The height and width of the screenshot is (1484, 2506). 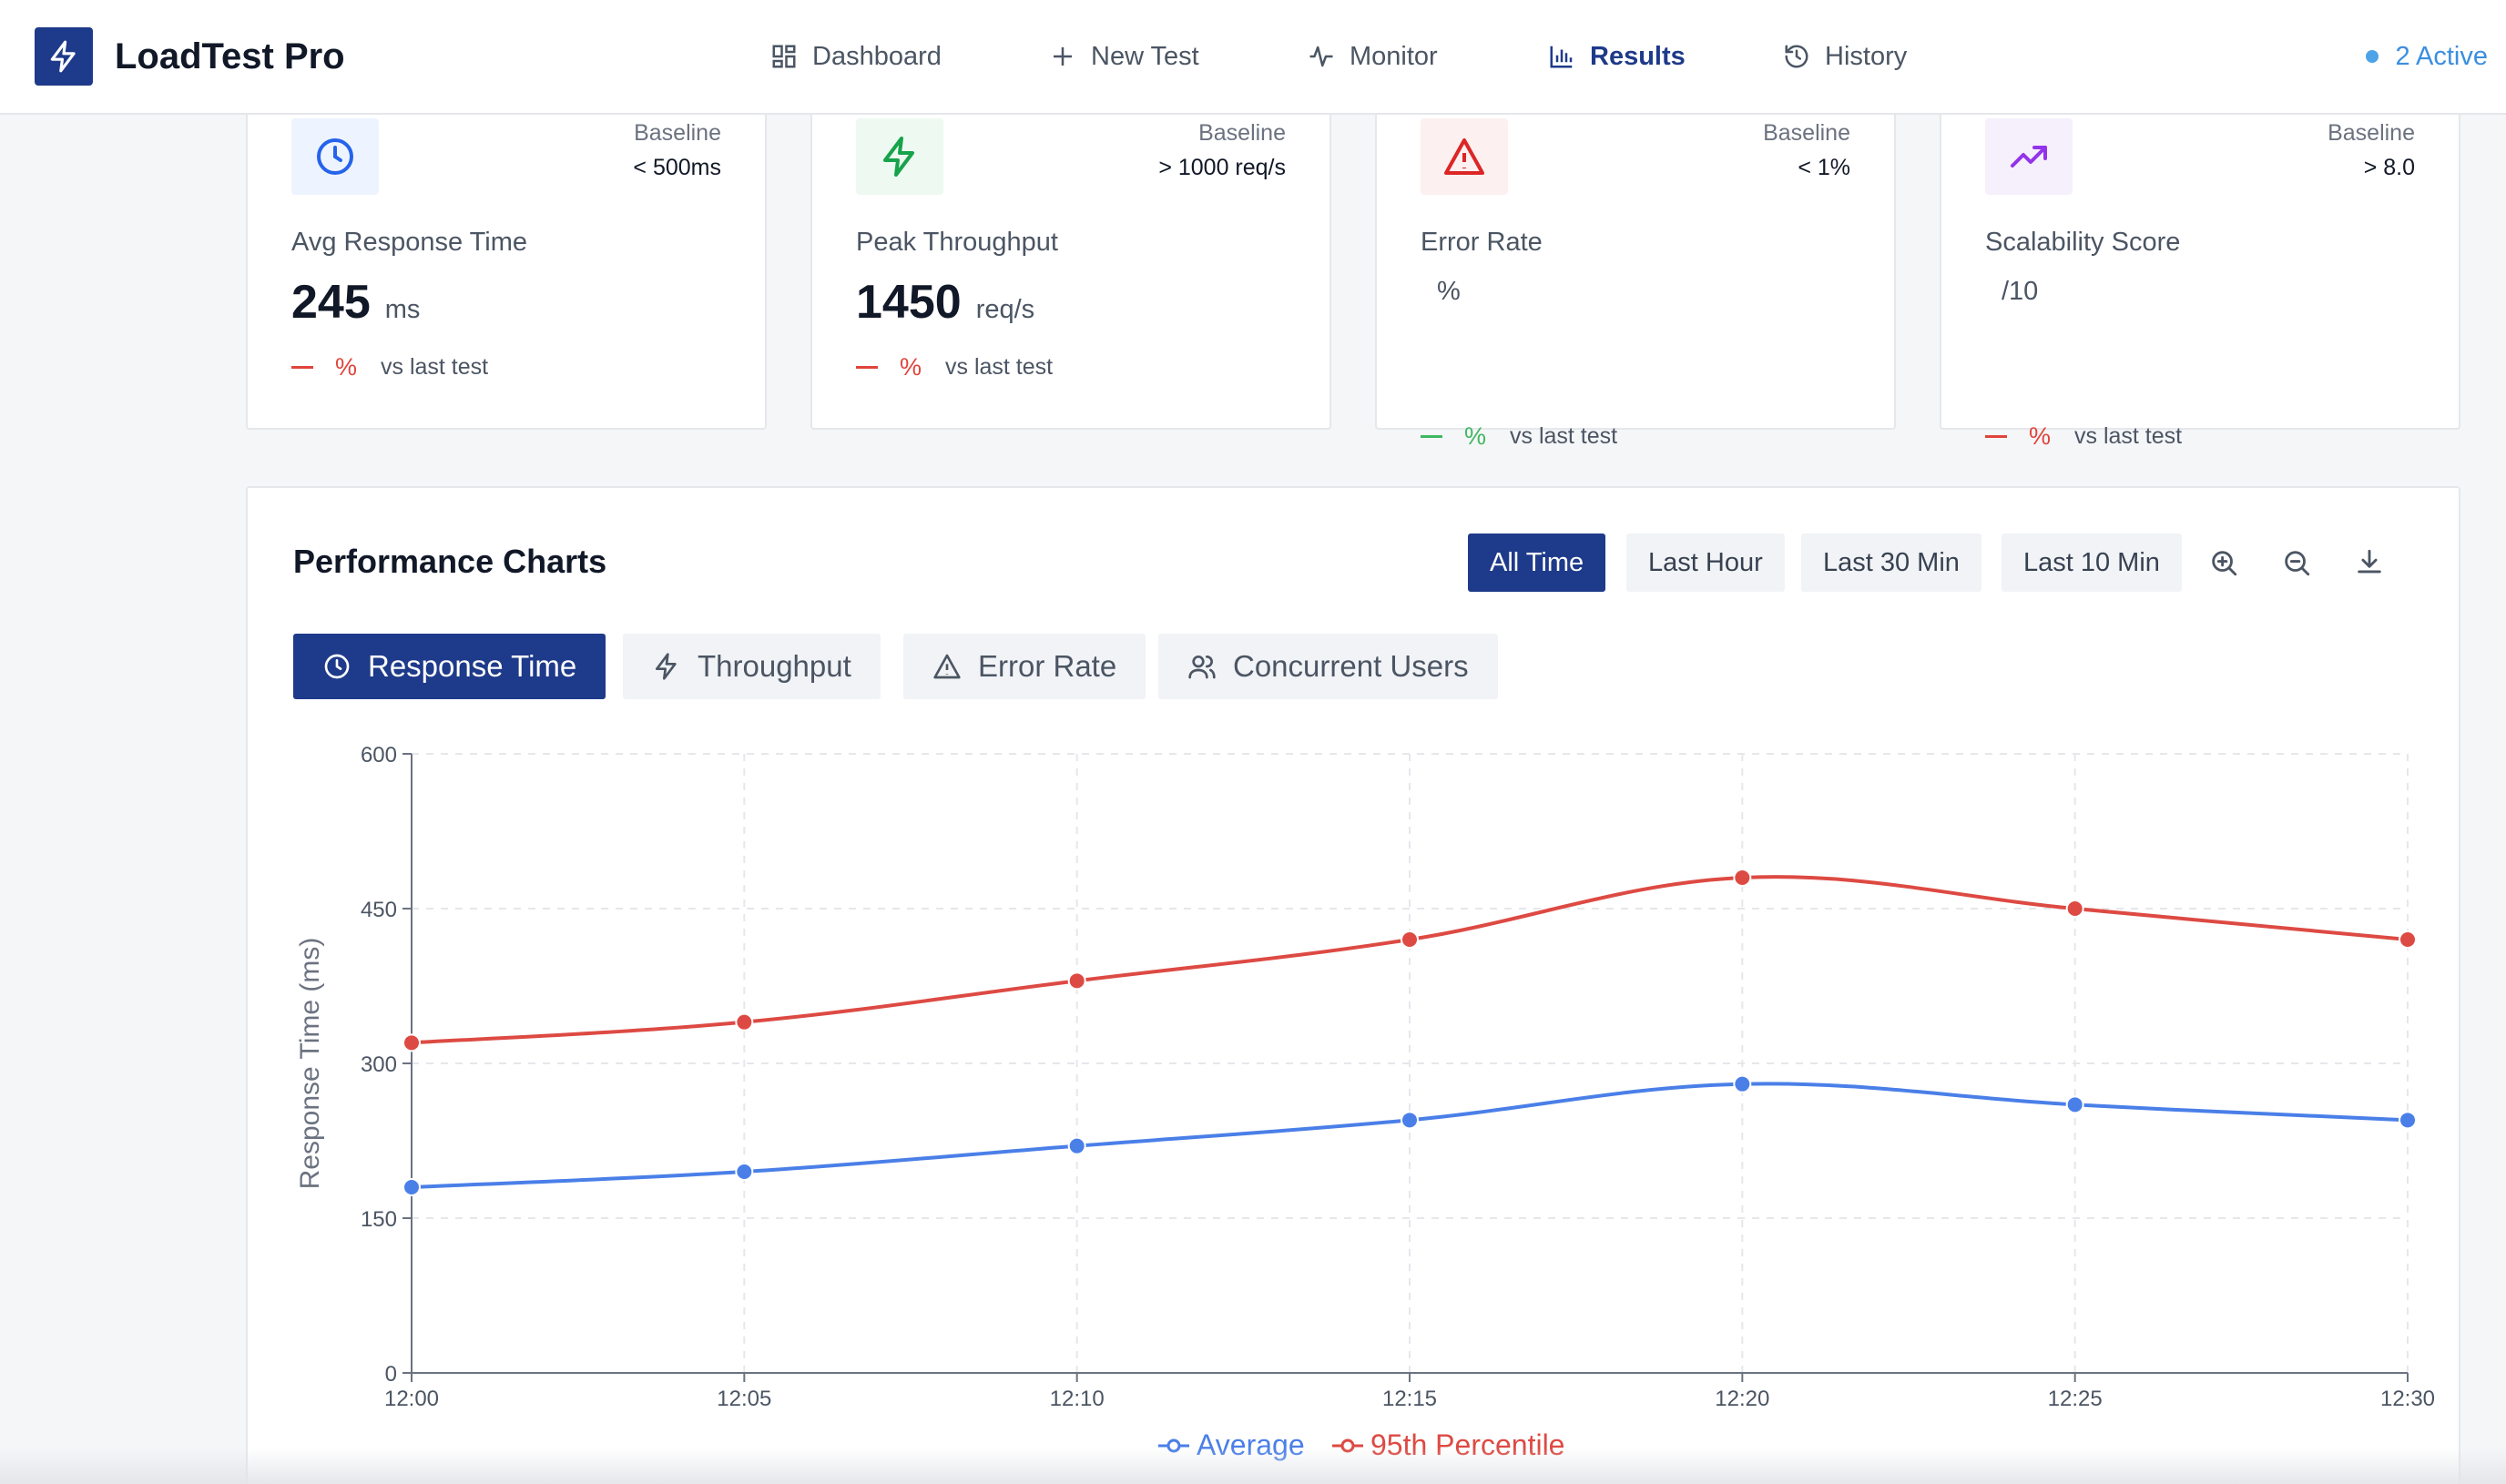 I want to click on tab-concurrent-users: Concurrent Users, so click(x=1328, y=666).